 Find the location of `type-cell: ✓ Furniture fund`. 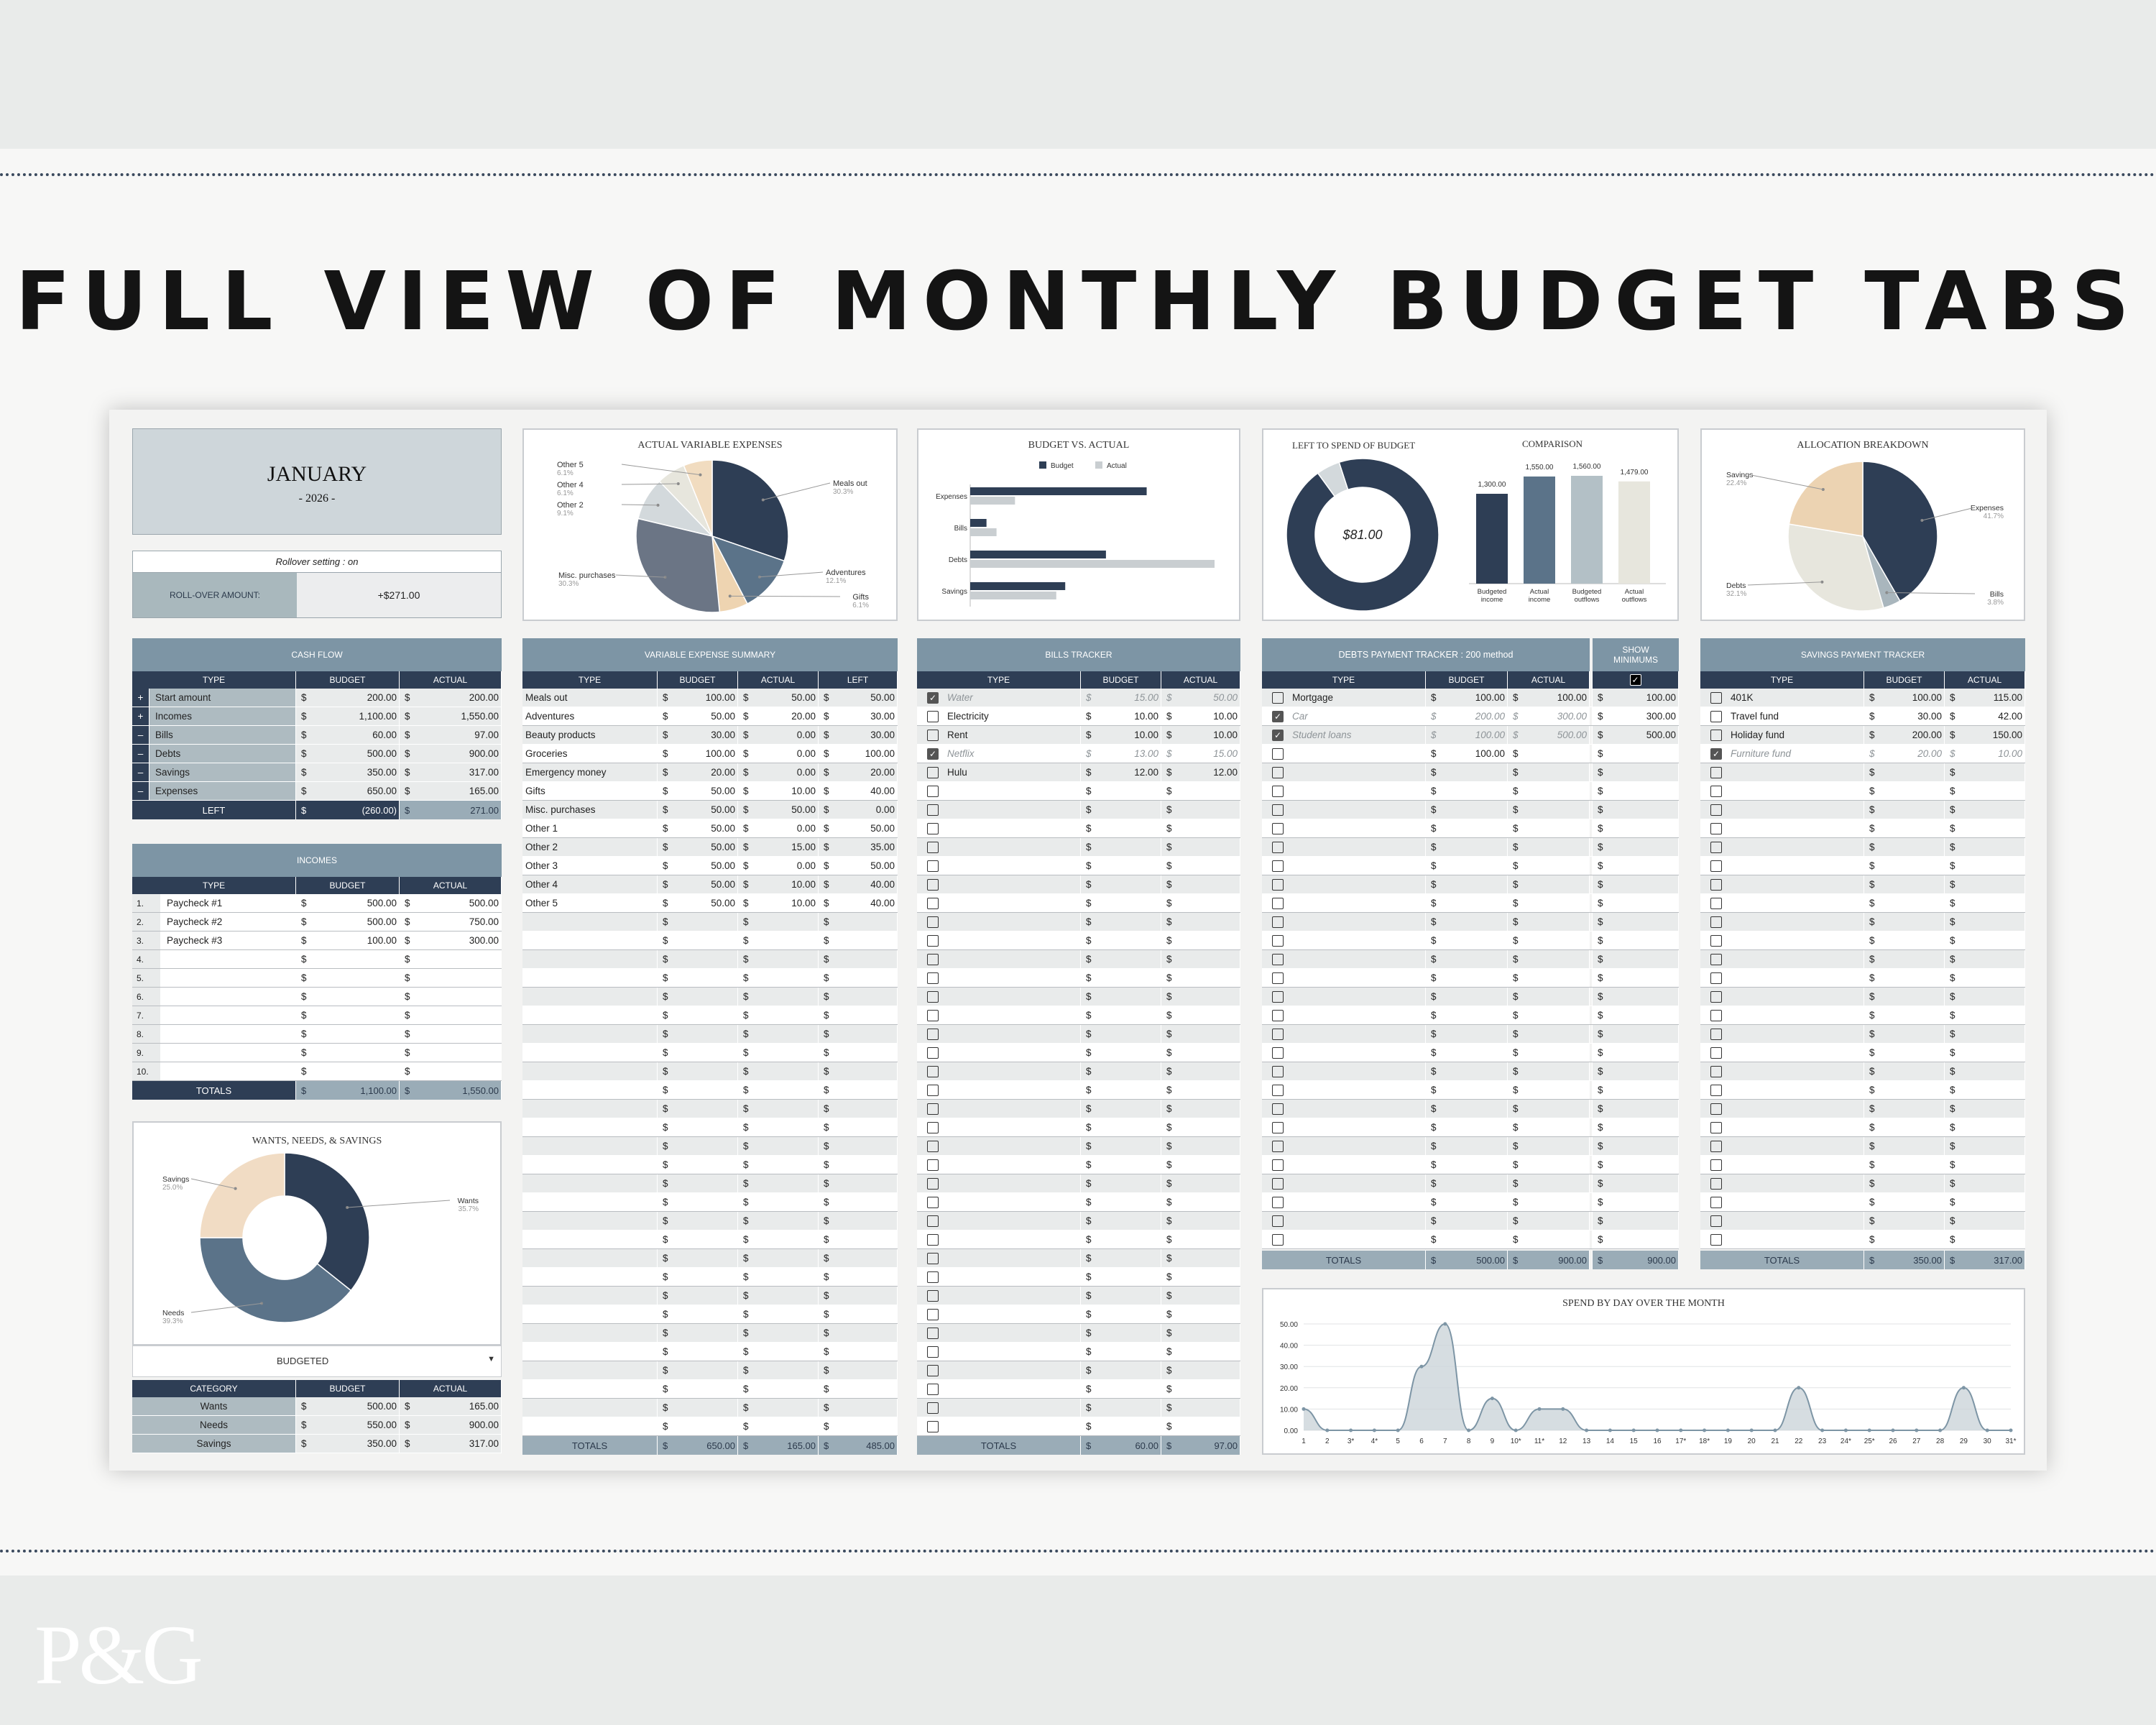

type-cell: ✓ Furniture fund is located at coordinates (1782, 754).